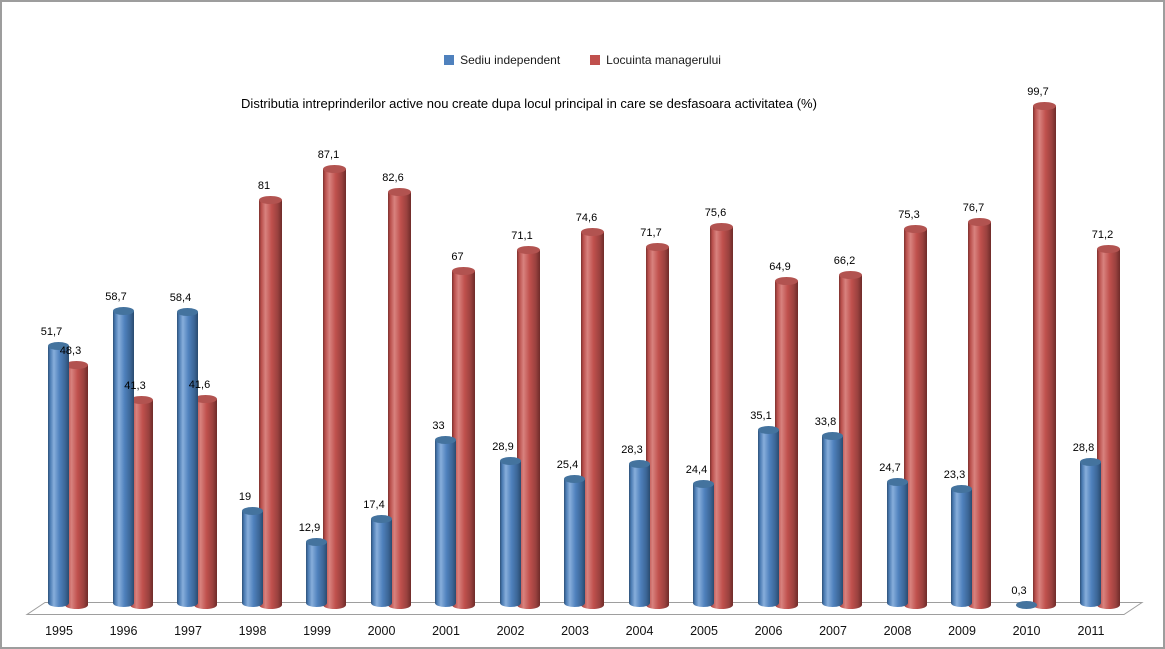 The image size is (1165, 649). What do you see at coordinates (381, 631) in the screenshot?
I see `x-axis-label-2000: 2000` at bounding box center [381, 631].